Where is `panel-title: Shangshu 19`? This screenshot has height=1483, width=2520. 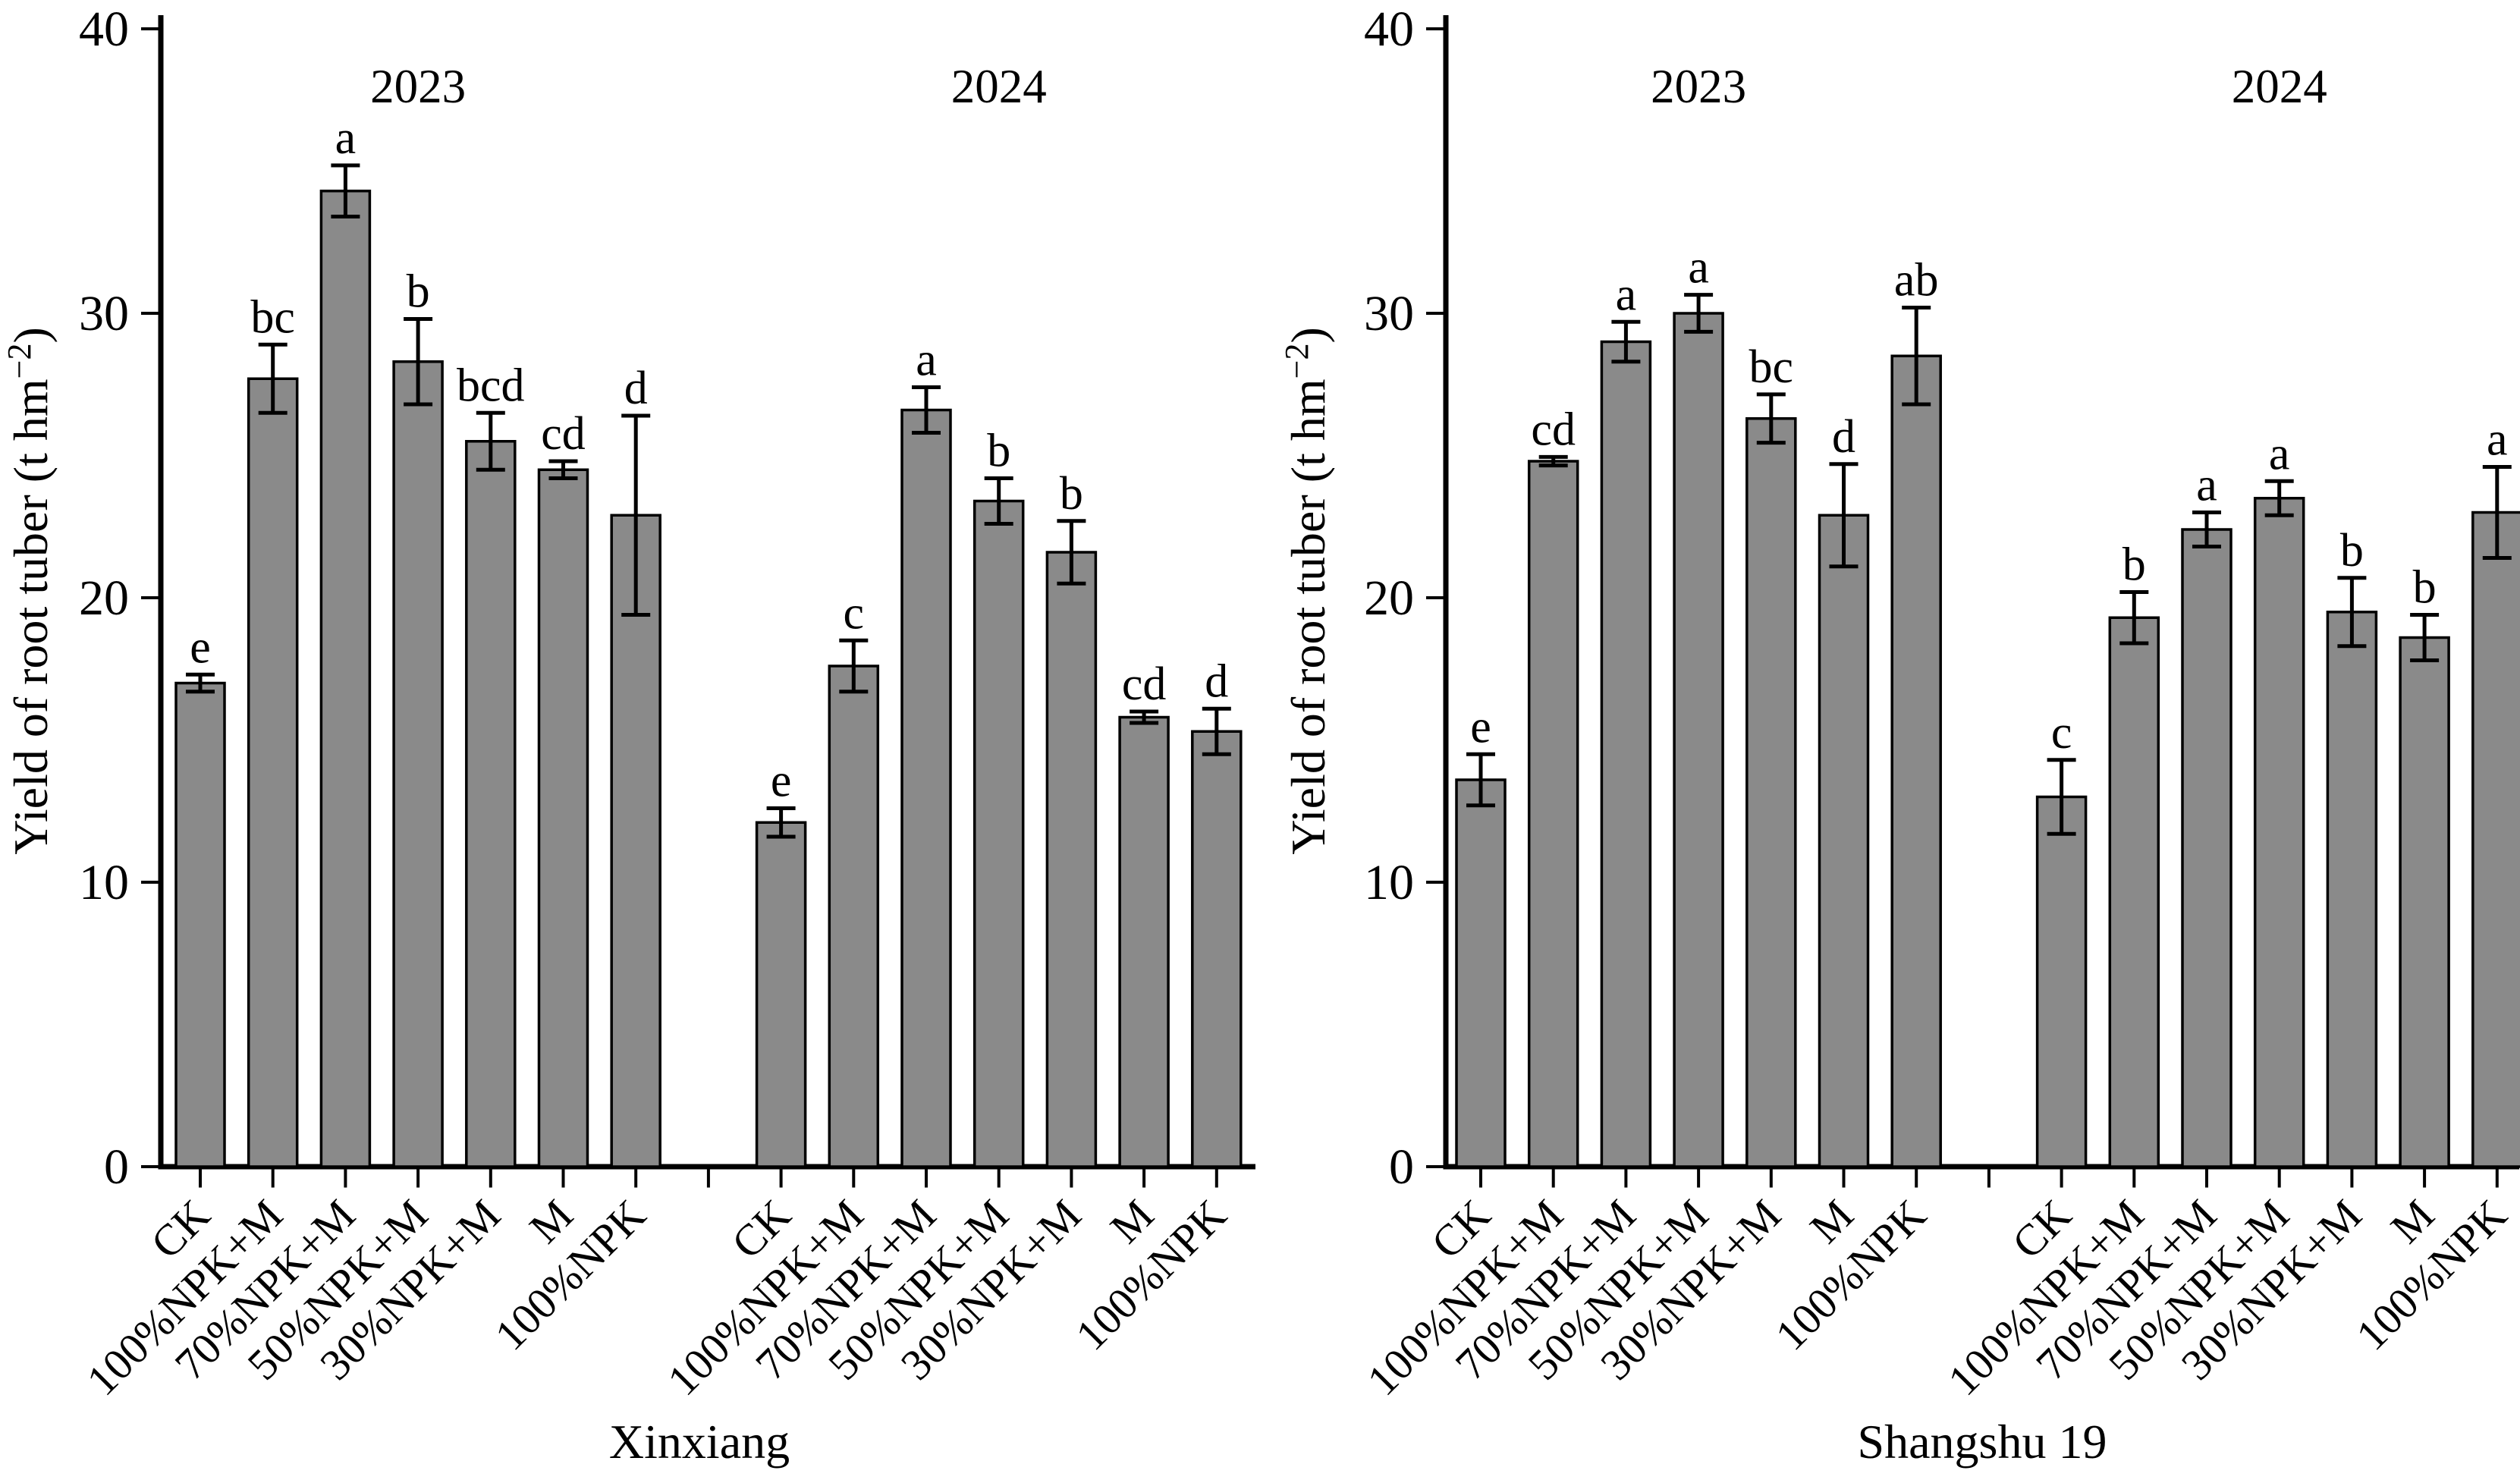
panel-title: Shangshu 19 is located at coordinates (1982, 1442).